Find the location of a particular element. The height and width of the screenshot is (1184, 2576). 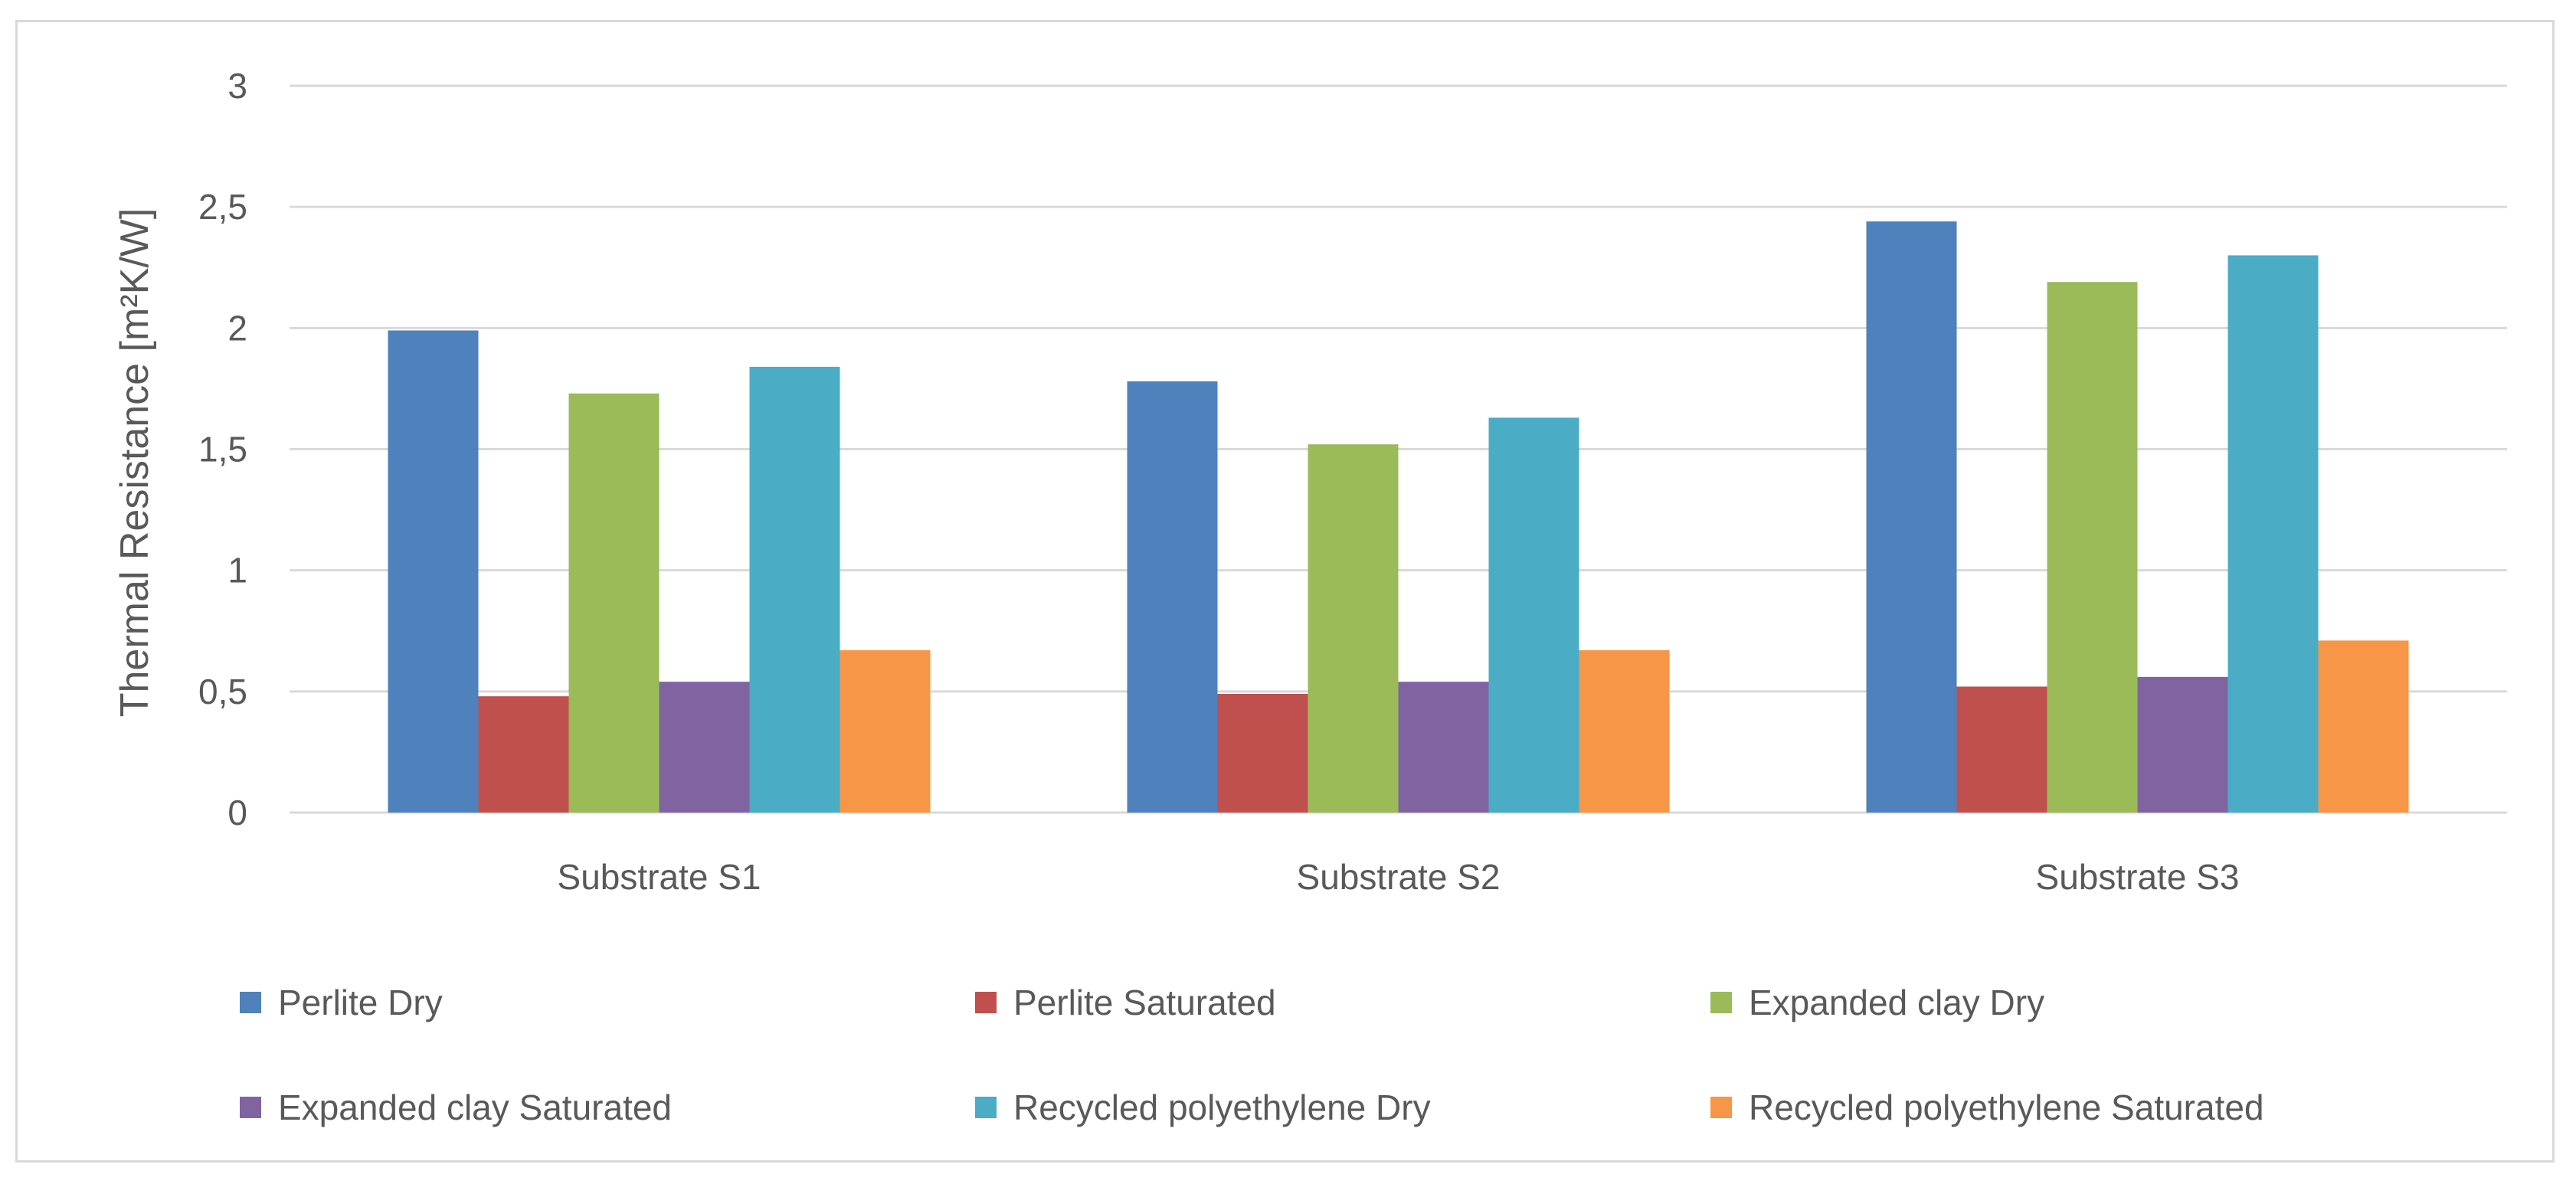

bar-perlite-saturated-substrate-s3 is located at coordinates (2001, 749).